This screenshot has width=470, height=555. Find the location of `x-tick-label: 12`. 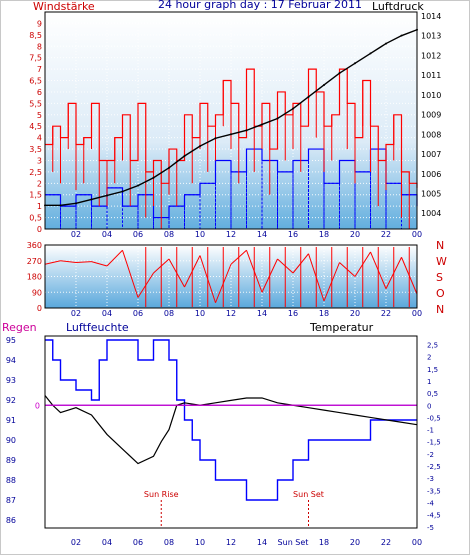

x-tick-label: 12 is located at coordinates (231, 313).